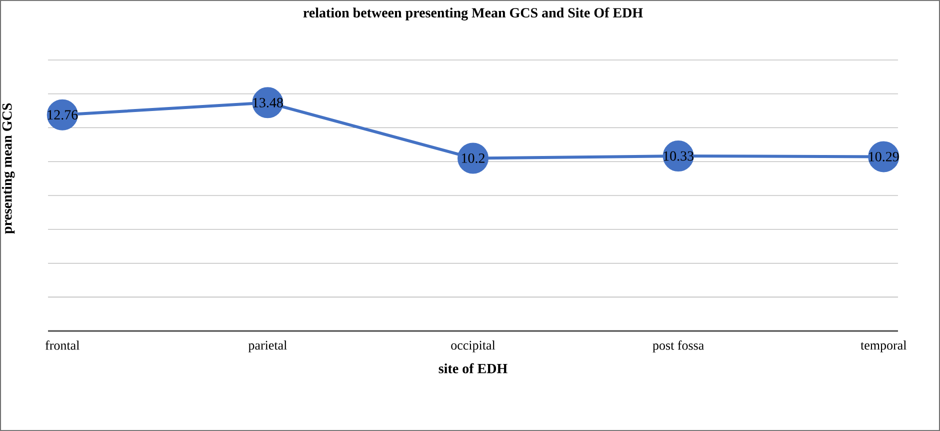  I want to click on x-axis-title: site of EDH, so click(473, 368).